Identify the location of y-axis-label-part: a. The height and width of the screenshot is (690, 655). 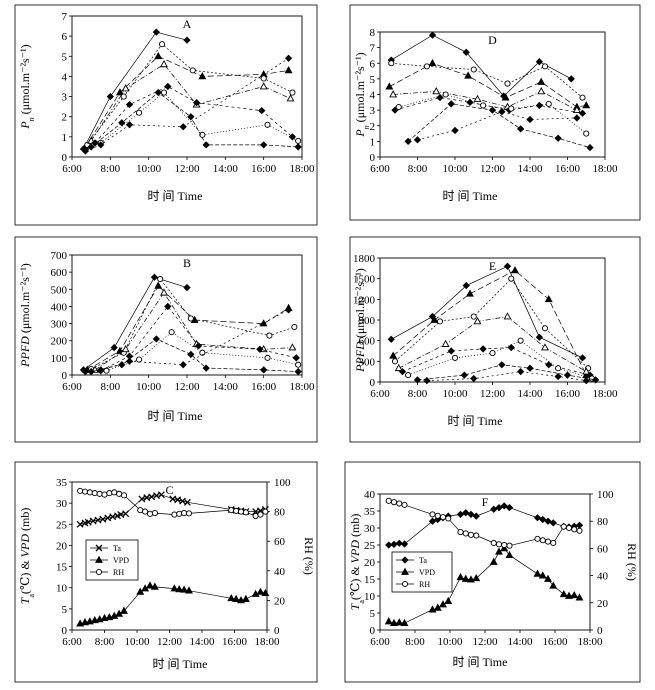
(31, 596).